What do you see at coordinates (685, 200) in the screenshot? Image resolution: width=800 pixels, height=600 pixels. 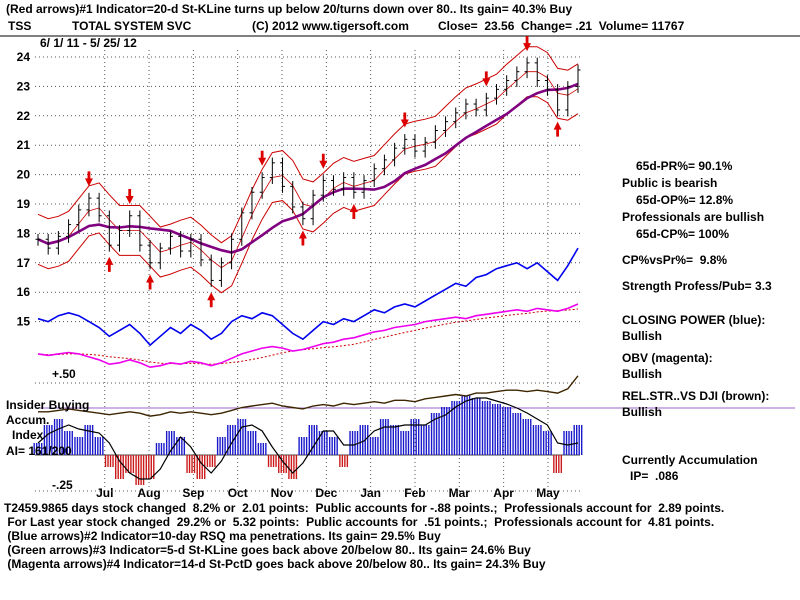 I see `stat-65d-op: 65d-OP%= 12.8%` at bounding box center [685, 200].